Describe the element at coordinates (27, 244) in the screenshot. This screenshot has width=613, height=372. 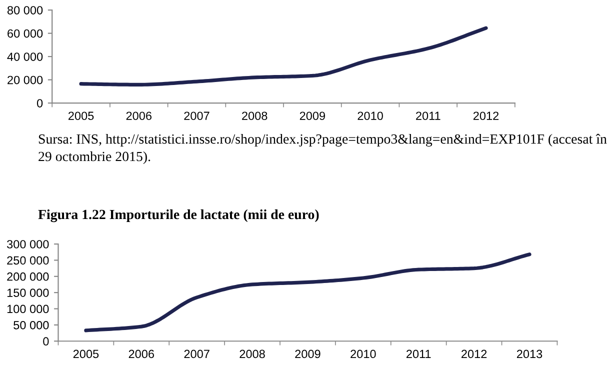
I see `y-tick-label: 300 000` at that location.